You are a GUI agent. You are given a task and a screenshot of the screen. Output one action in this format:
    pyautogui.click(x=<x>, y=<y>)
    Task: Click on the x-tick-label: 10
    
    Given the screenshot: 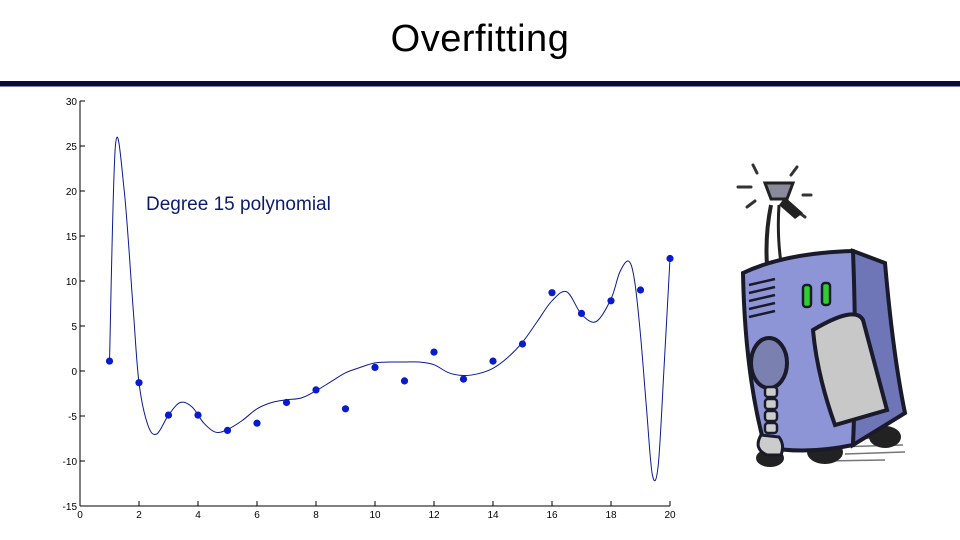 What is the action you would take?
    pyautogui.click(x=375, y=515)
    